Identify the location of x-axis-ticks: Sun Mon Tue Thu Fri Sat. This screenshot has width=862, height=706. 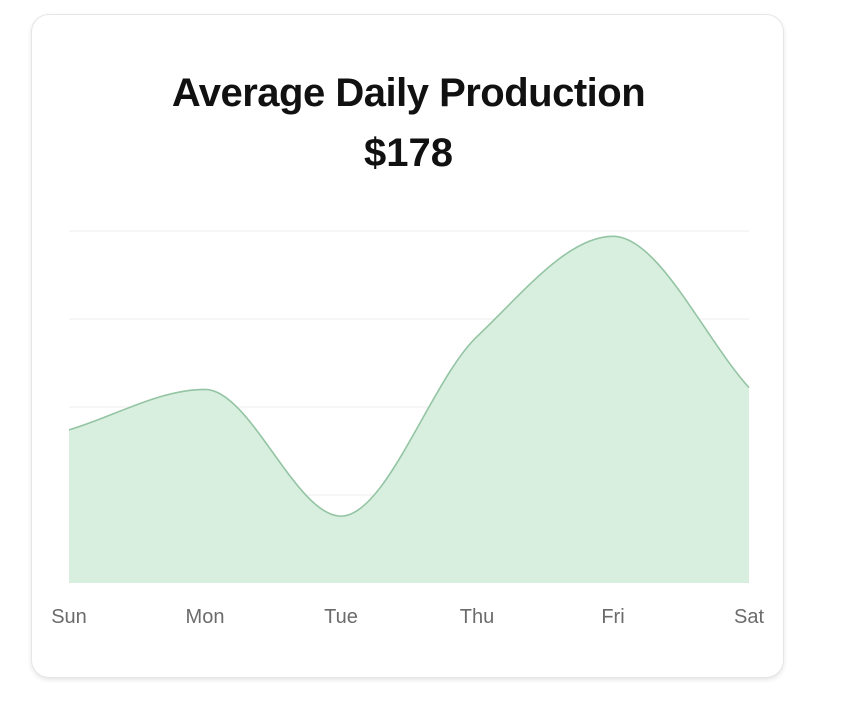
(407, 617).